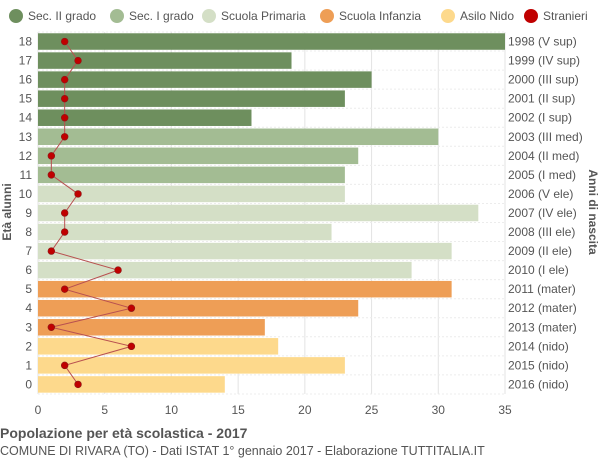  What do you see at coordinates (372, 410) in the screenshot?
I see `x-tick-label: 25` at bounding box center [372, 410].